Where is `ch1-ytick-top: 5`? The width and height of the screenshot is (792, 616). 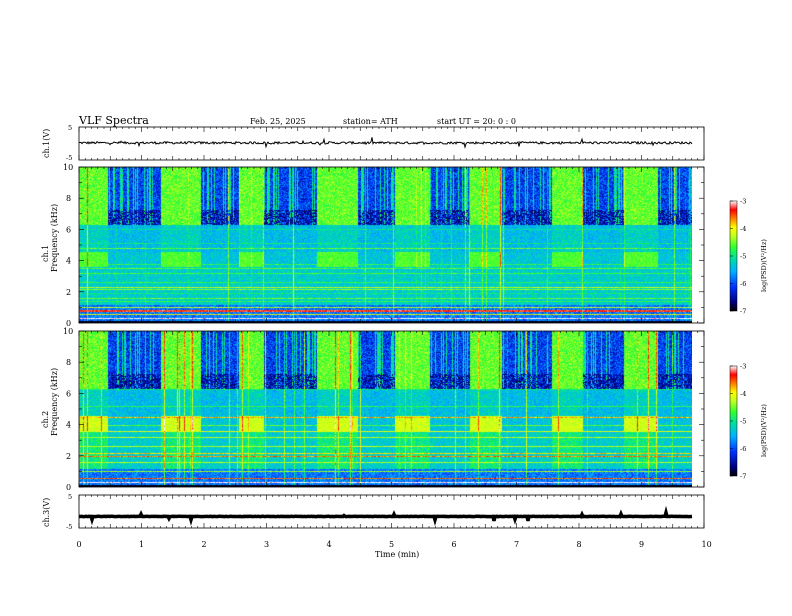 ch1-ytick-top: 5 is located at coordinates (70, 128).